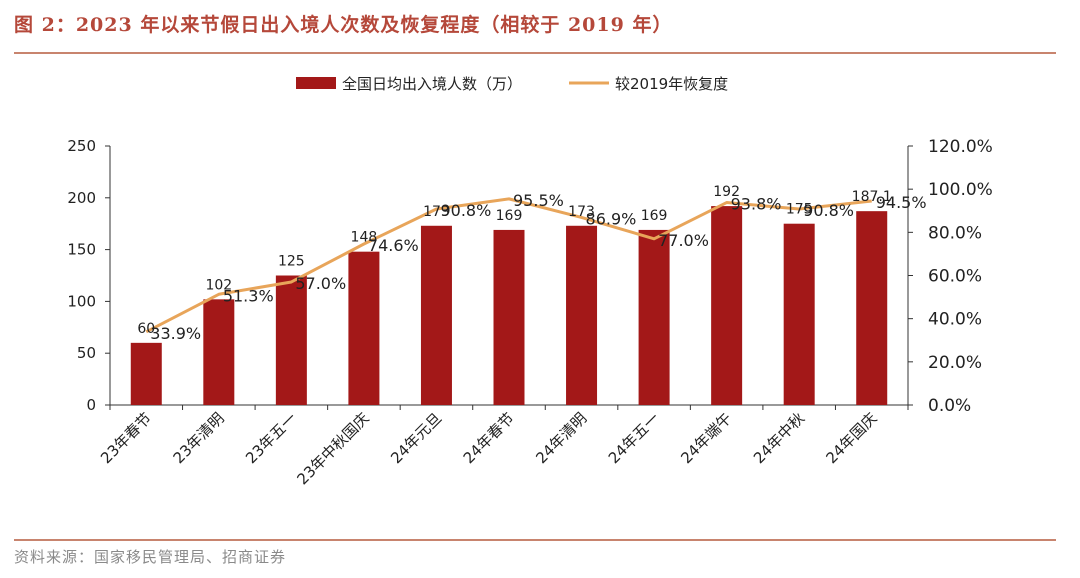 The width and height of the screenshot is (1080, 578). What do you see at coordinates (150, 557) in the screenshot?
I see `source-note: 资料来源：国家移民管理局、招商证券` at bounding box center [150, 557].